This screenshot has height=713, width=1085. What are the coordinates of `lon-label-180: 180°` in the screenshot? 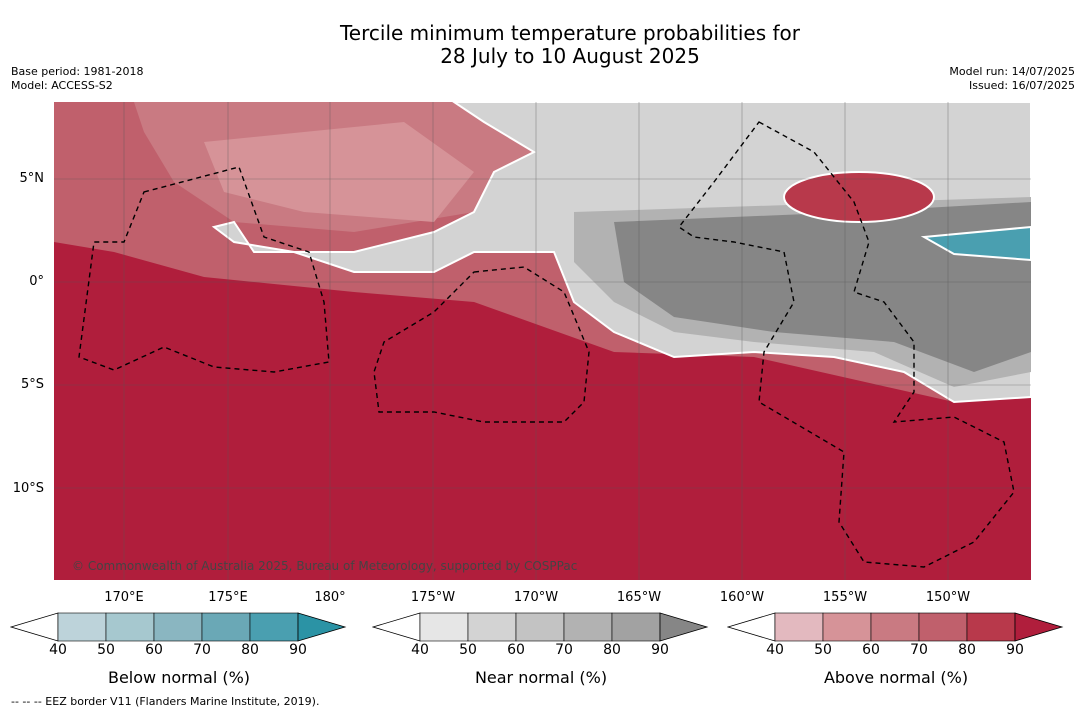 It's located at (330, 597).